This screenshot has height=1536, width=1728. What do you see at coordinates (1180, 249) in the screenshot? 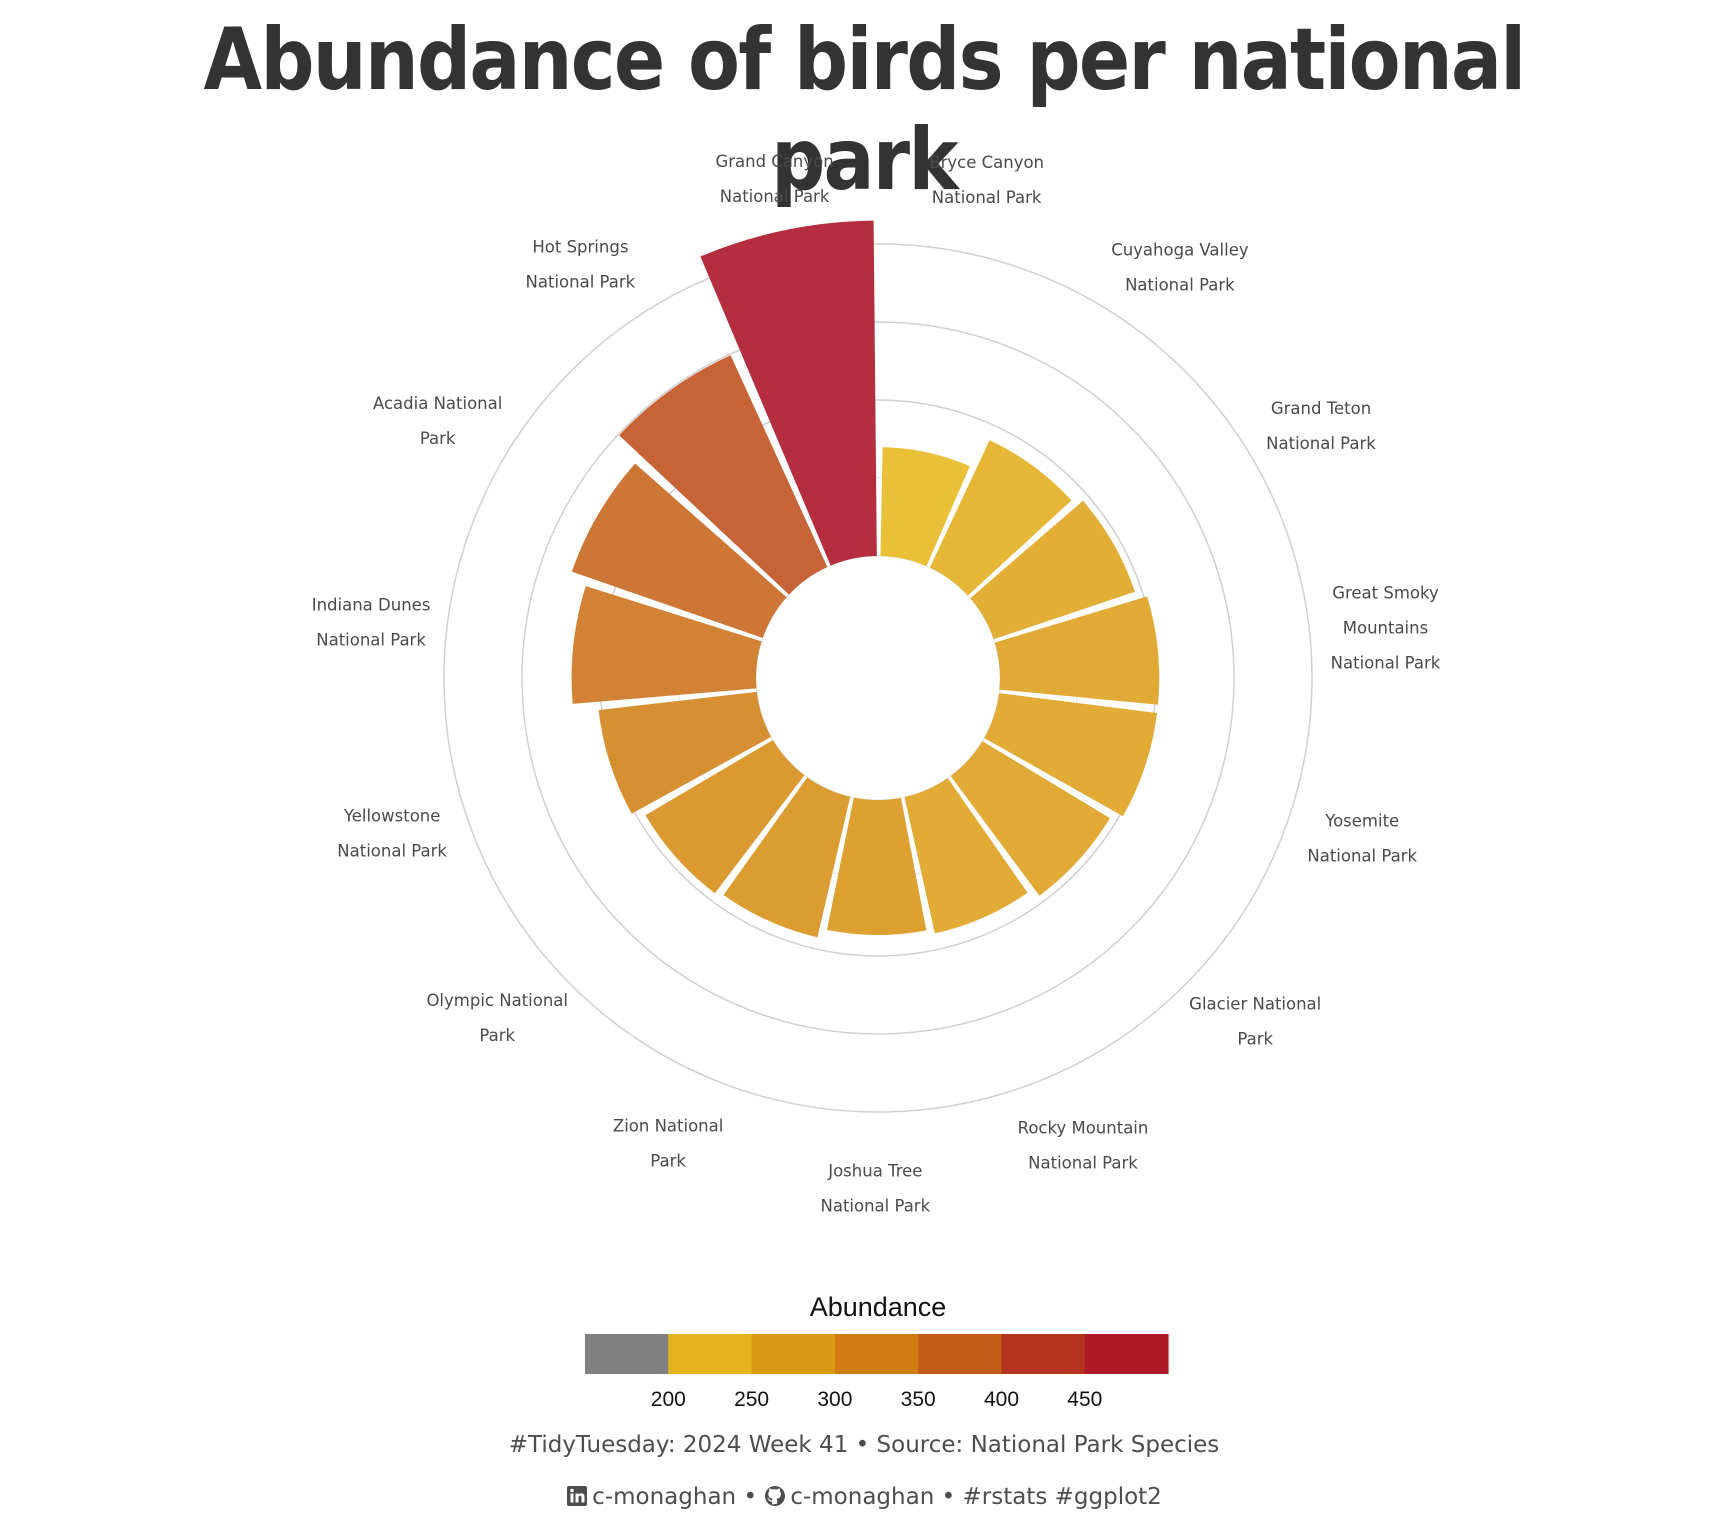
I see `park-label: Cuyahoga Valley` at bounding box center [1180, 249].